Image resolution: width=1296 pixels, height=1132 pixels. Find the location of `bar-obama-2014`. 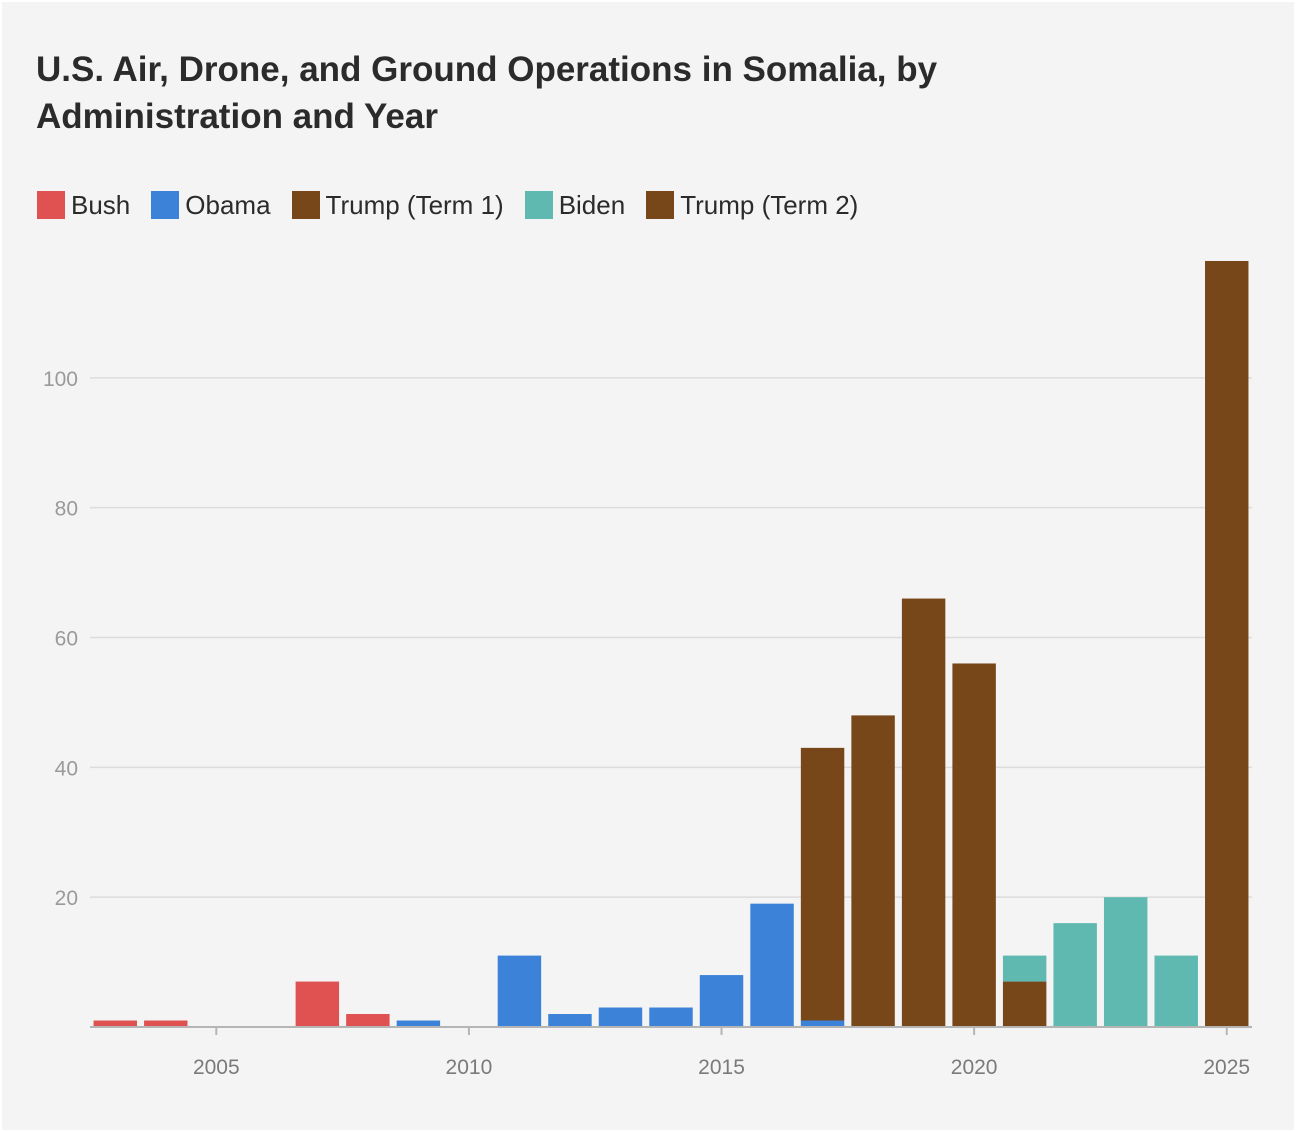

bar-obama-2014 is located at coordinates (671, 1017).